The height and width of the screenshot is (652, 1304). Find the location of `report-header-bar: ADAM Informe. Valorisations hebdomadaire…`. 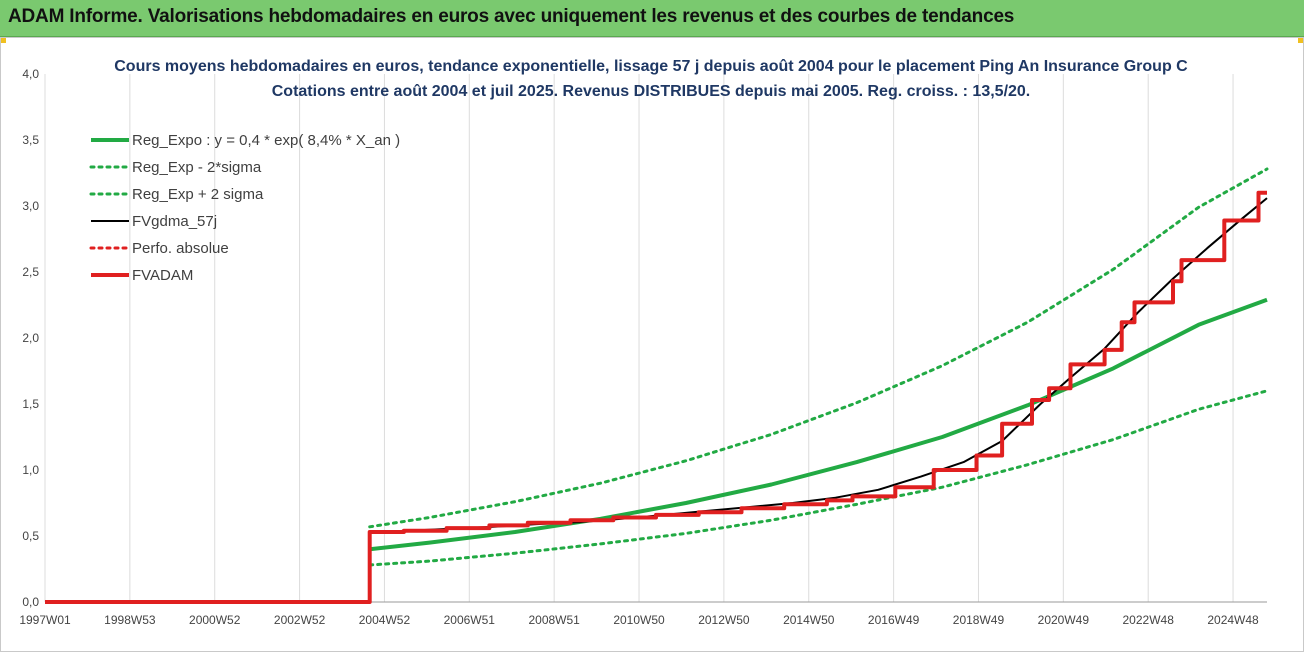

report-header-bar: ADAM Informe. Valorisations hebdomadaire… is located at coordinates (652, 18).